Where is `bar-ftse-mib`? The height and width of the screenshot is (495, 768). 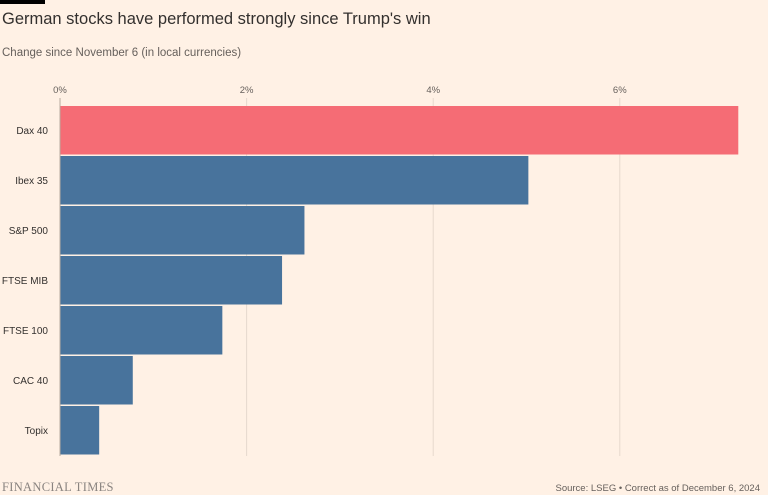 bar-ftse-mib is located at coordinates (171, 280).